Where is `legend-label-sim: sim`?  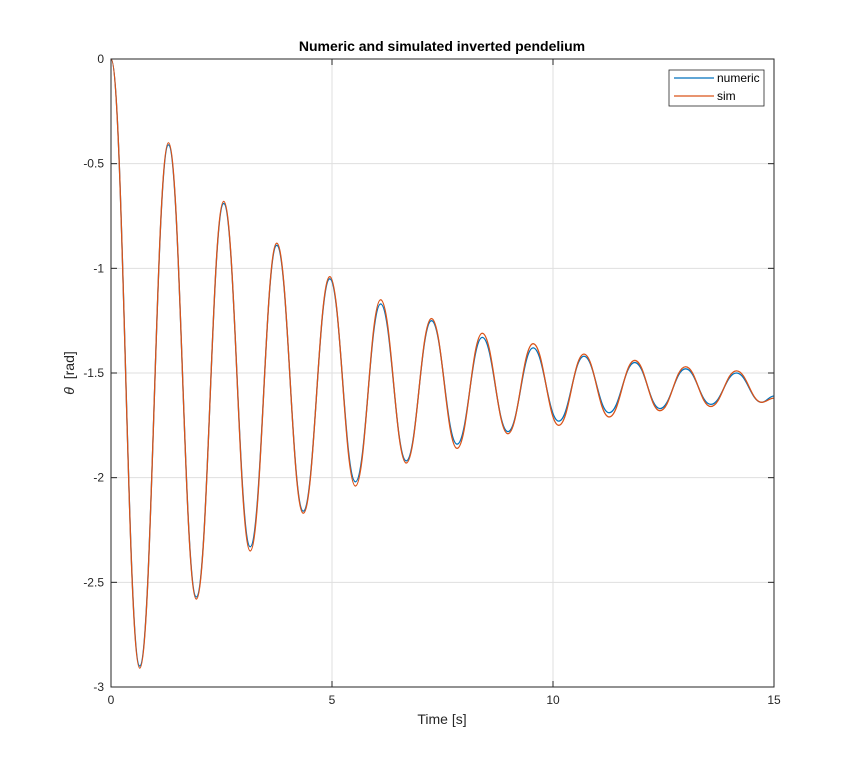 legend-label-sim: sim is located at coordinates (726, 96).